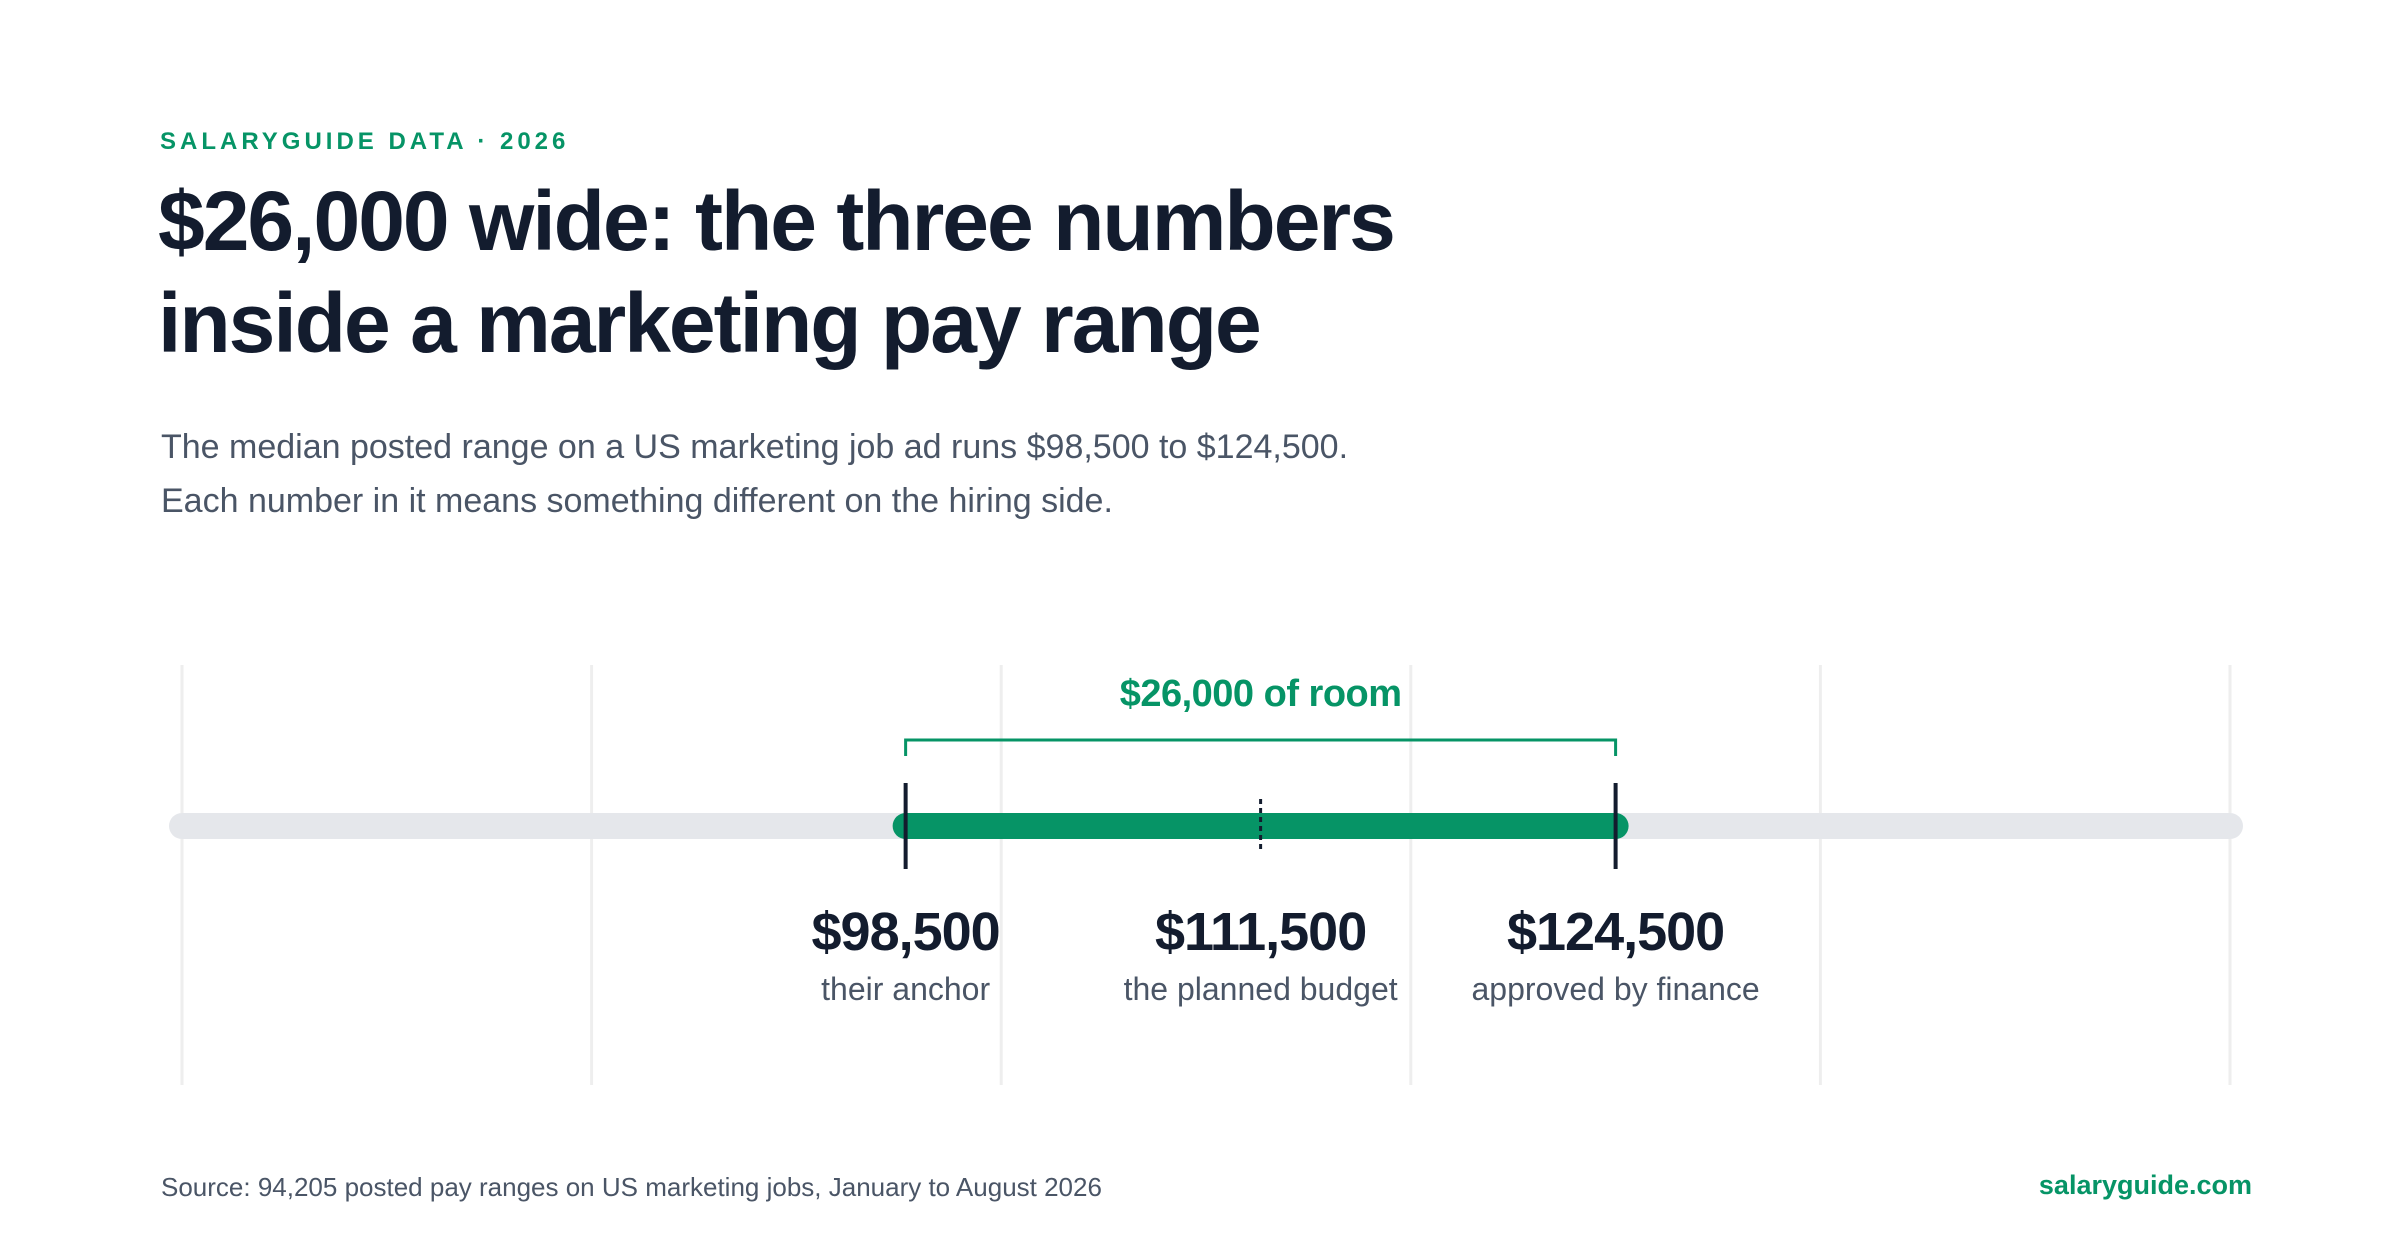  I want to click on eyebrow-label: SALARYGUIDE DATA · 2026, so click(365, 141).